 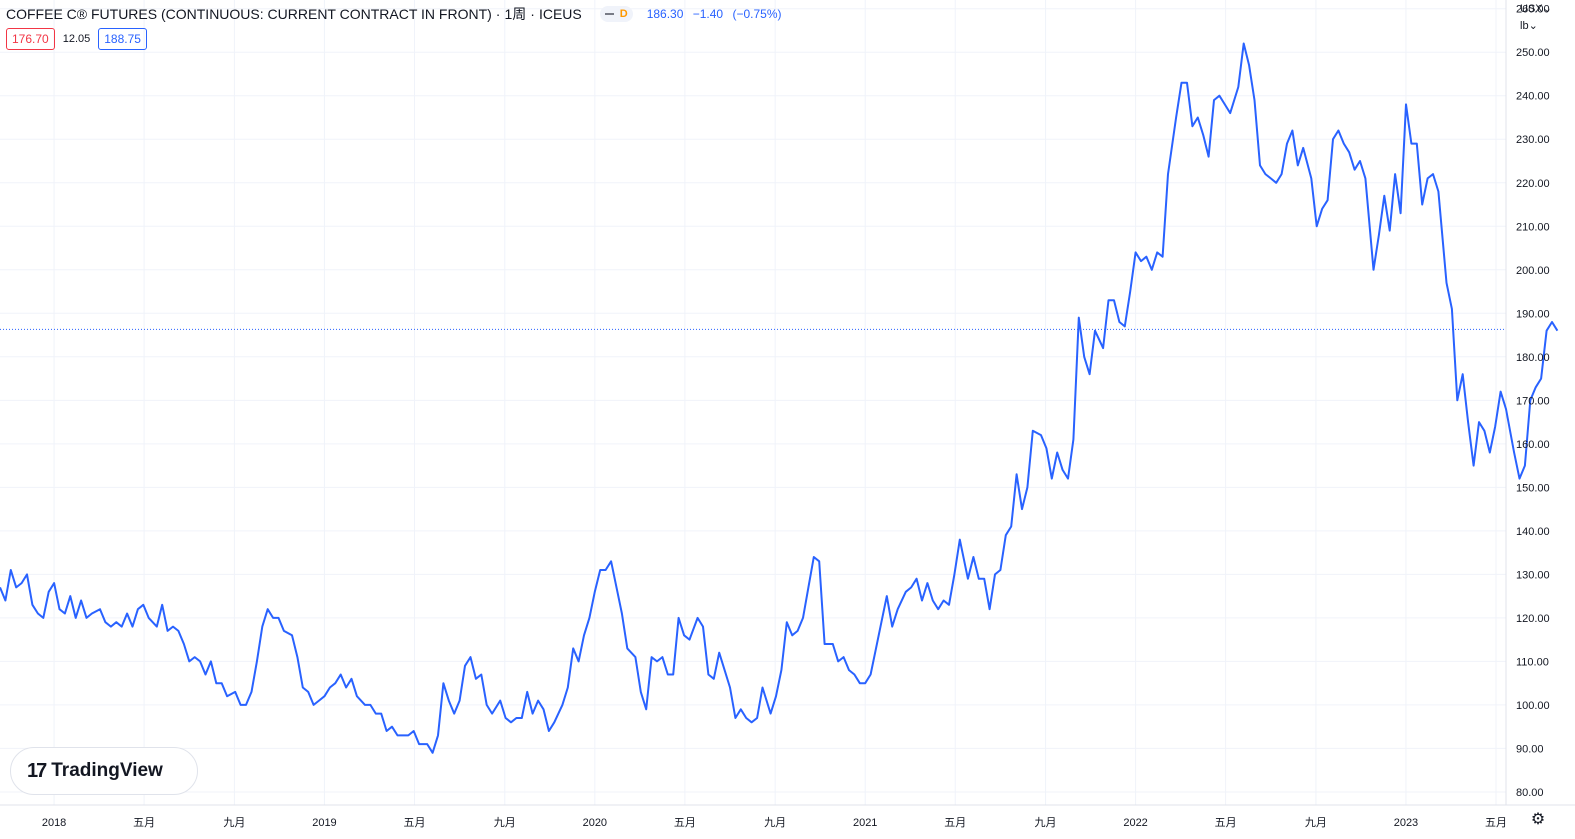 I want to click on ask-price-button: 188.75, so click(x=122, y=39).